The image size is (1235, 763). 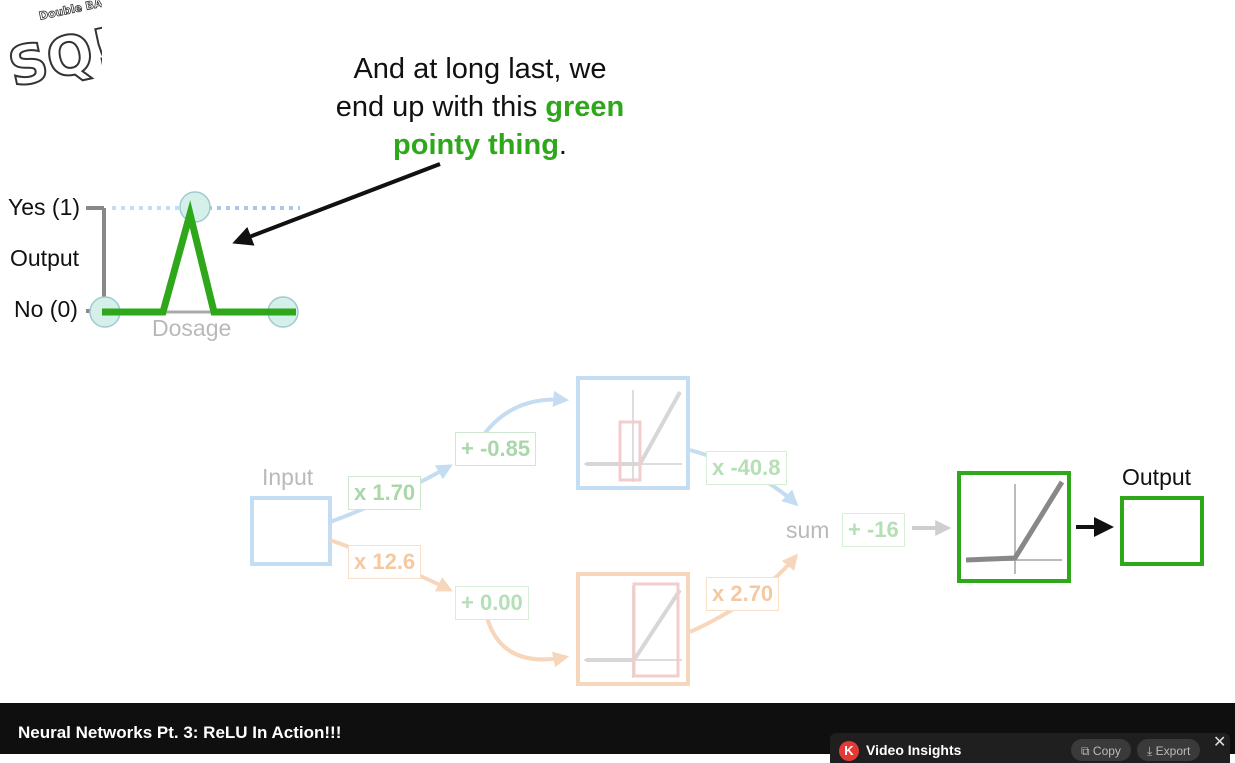 I want to click on output-box, so click(x=1162, y=531).